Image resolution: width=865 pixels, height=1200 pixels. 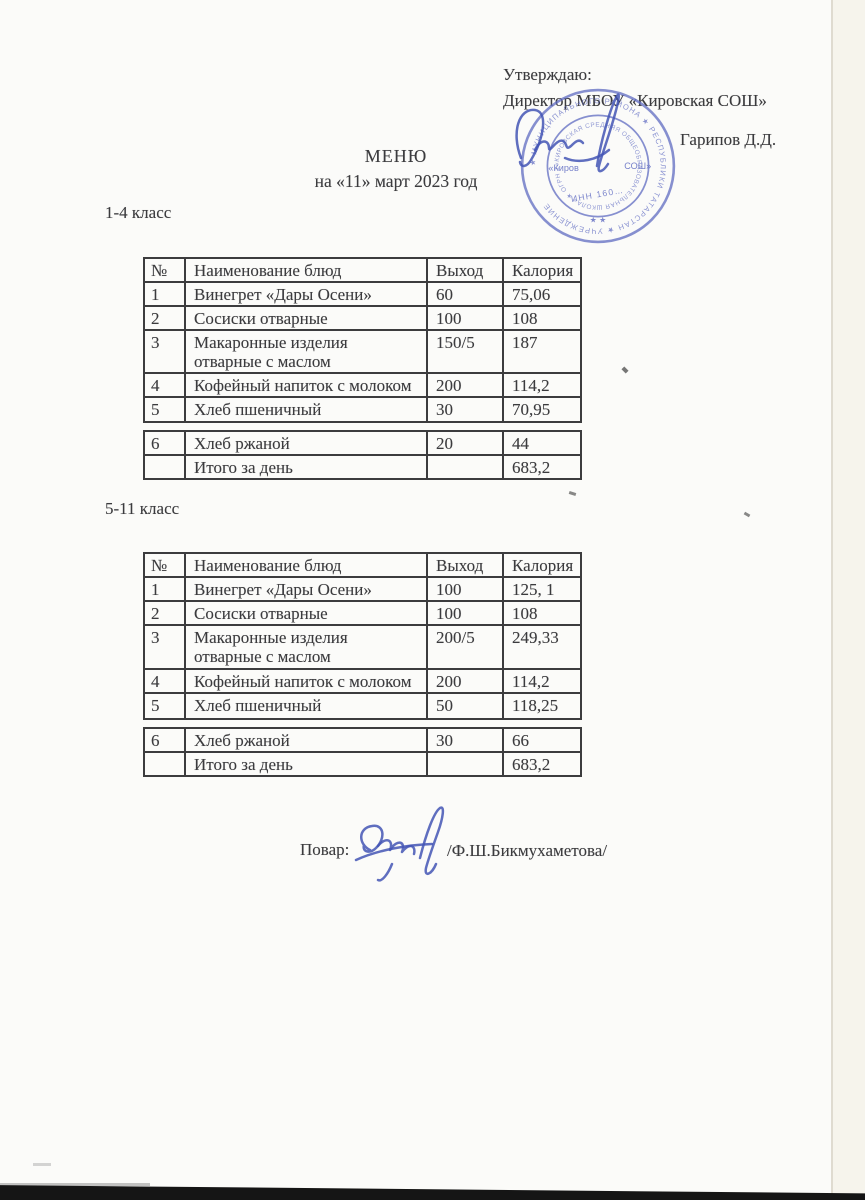 What do you see at coordinates (542, 409) in the screenshot?
I see `cell-calories: 70,95` at bounding box center [542, 409].